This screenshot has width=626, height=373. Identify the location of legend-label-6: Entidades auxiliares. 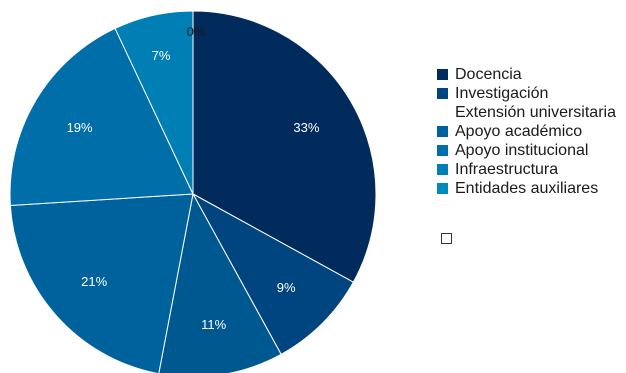
(527, 188).